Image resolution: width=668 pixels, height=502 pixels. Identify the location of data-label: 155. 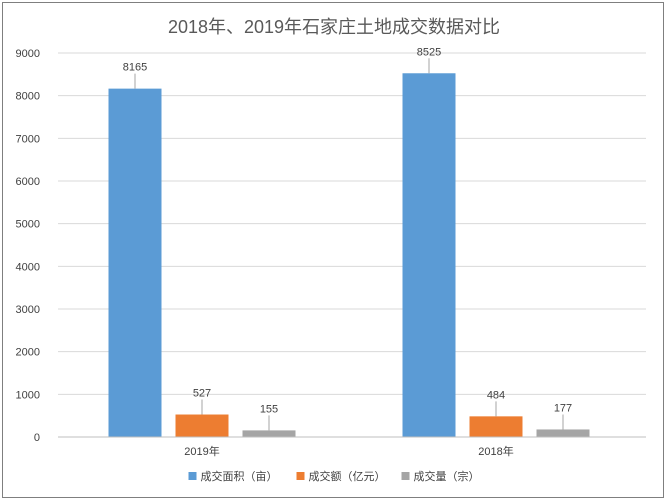
(269, 409).